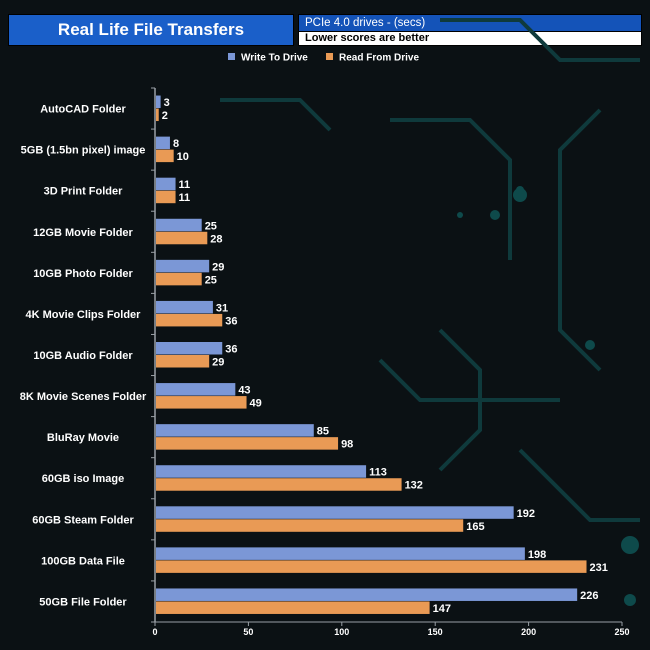  I want to click on x-tick-label: 250, so click(621, 632).